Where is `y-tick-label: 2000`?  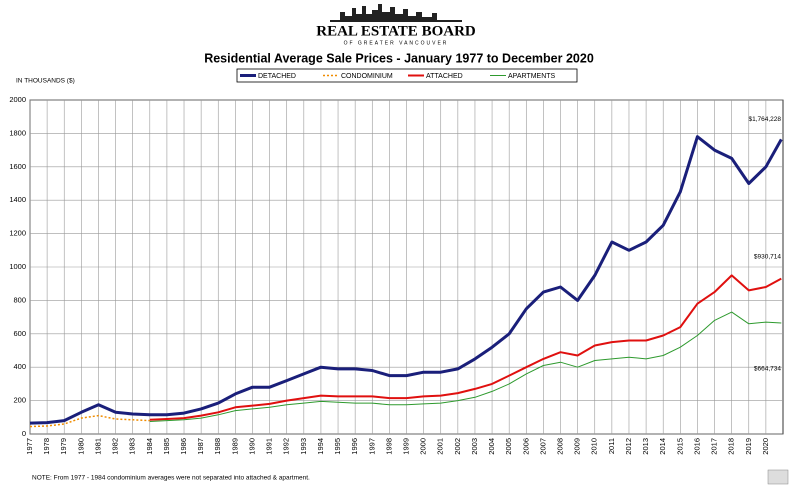
y-tick-label: 2000 is located at coordinates (17, 99).